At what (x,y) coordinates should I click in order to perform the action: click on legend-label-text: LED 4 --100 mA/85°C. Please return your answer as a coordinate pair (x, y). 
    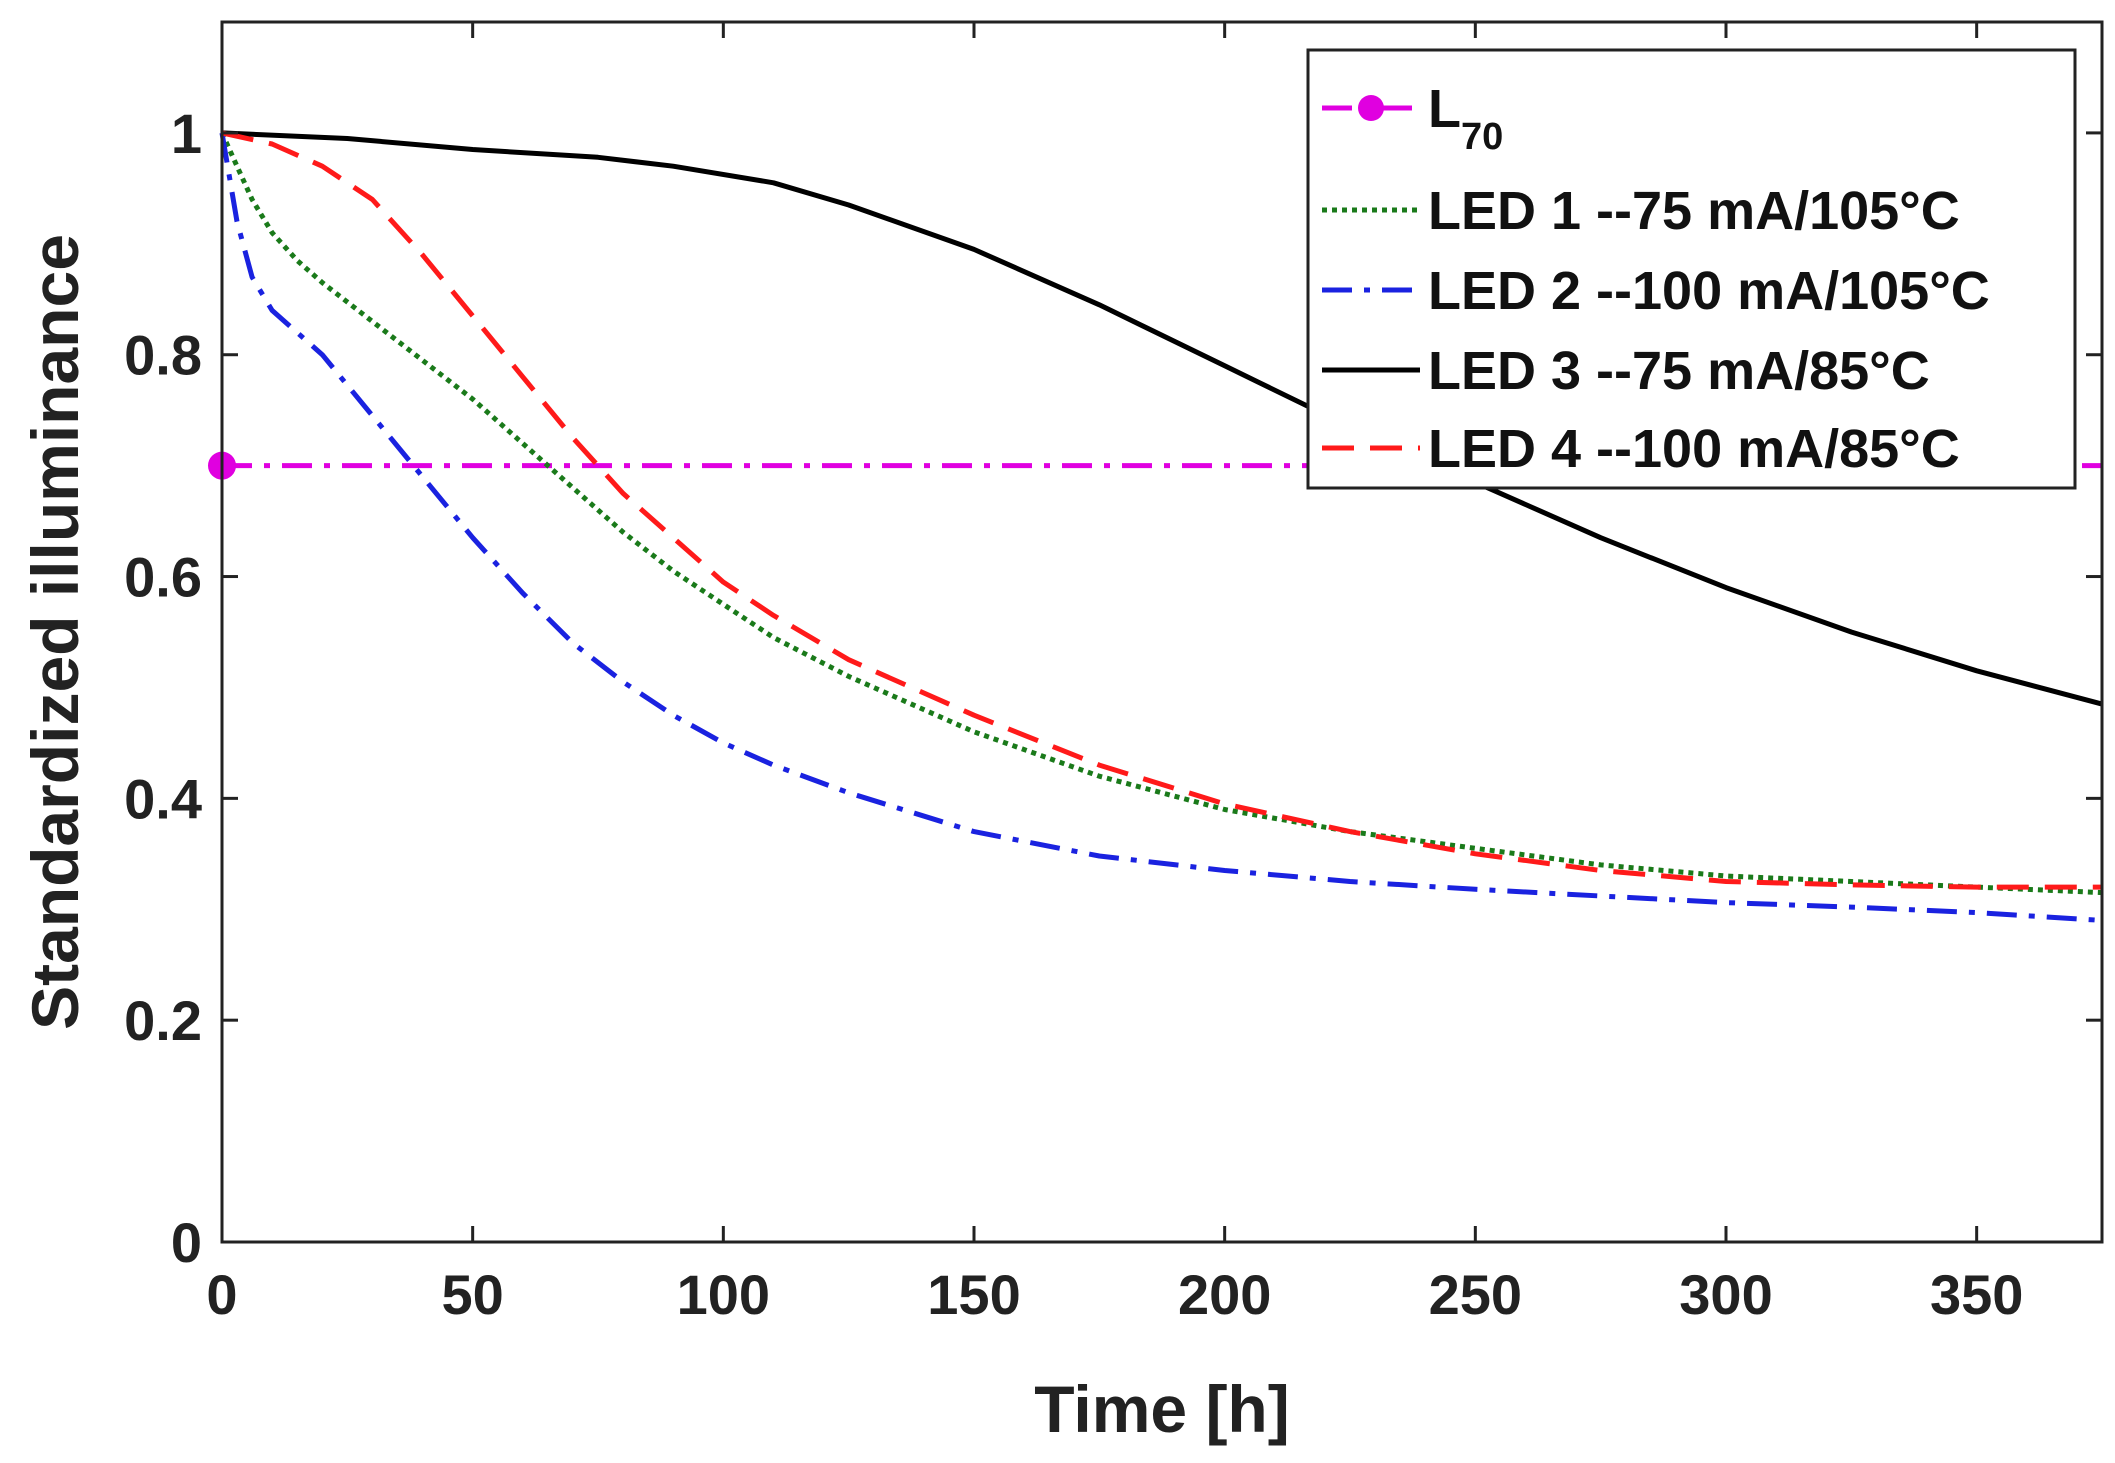
    Looking at the image, I should click on (1694, 449).